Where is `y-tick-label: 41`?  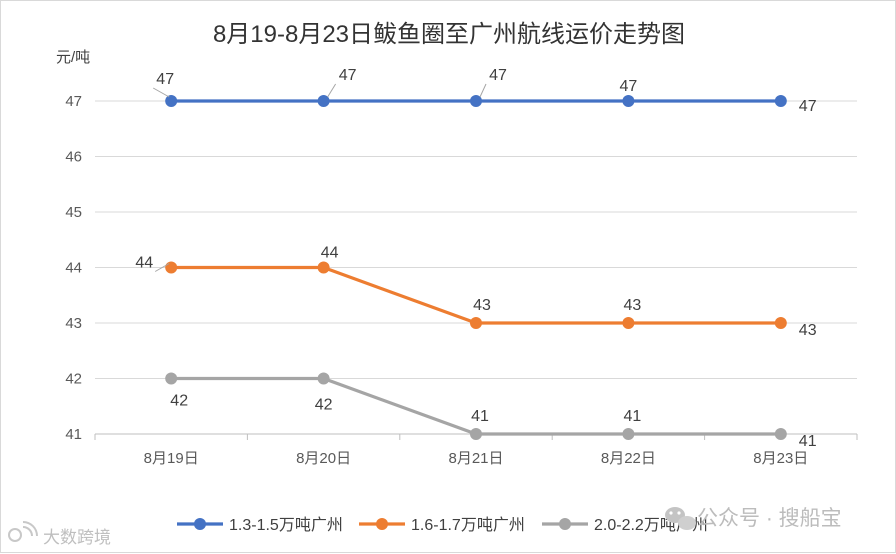
y-tick-label: 41 is located at coordinates (73, 434).